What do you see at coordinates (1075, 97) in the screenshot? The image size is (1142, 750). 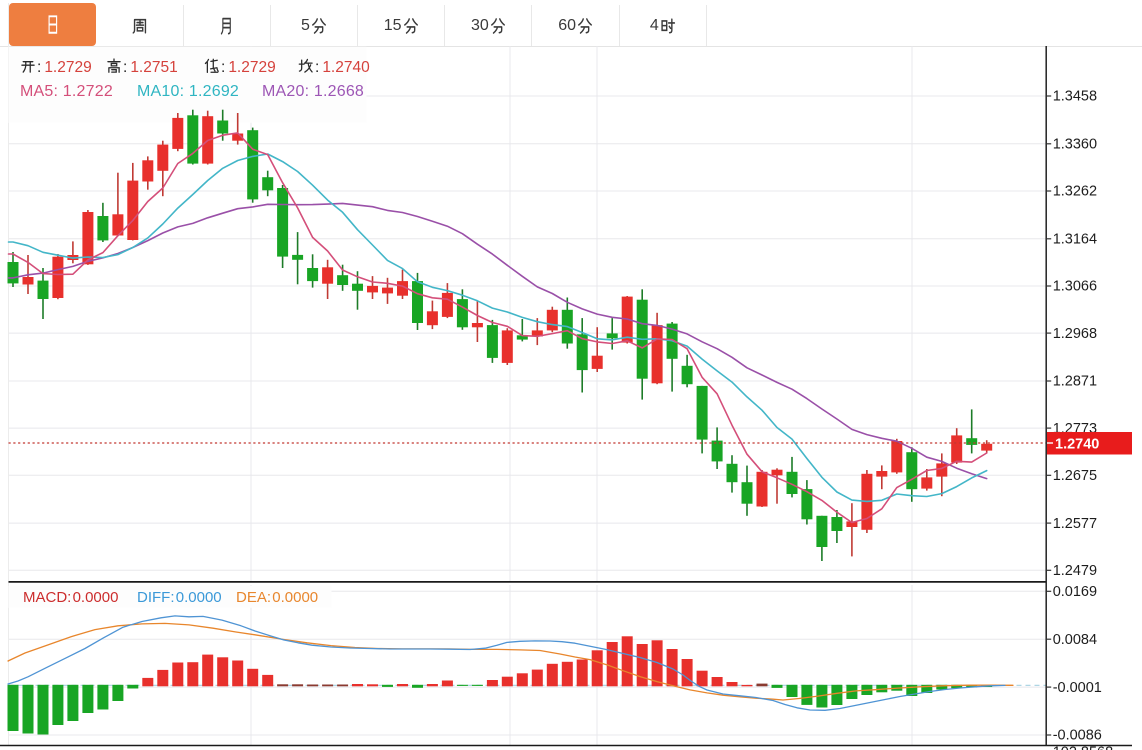 I see `svg-text: 1.3458` at bounding box center [1075, 97].